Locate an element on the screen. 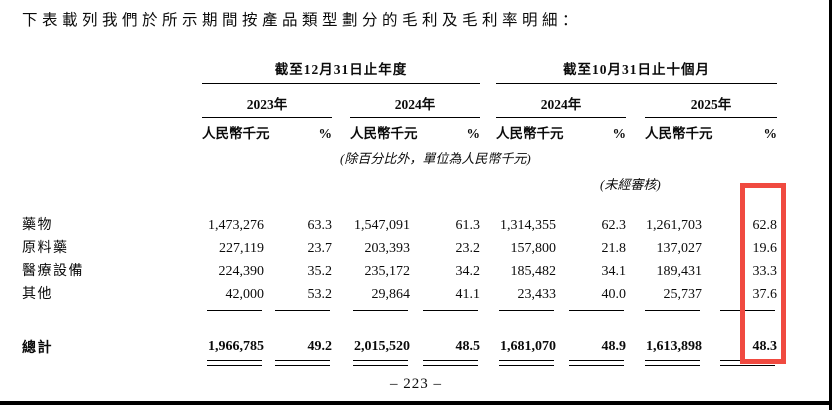 This screenshot has height=410, width=832. bottom-border is located at coordinates (416, 403).